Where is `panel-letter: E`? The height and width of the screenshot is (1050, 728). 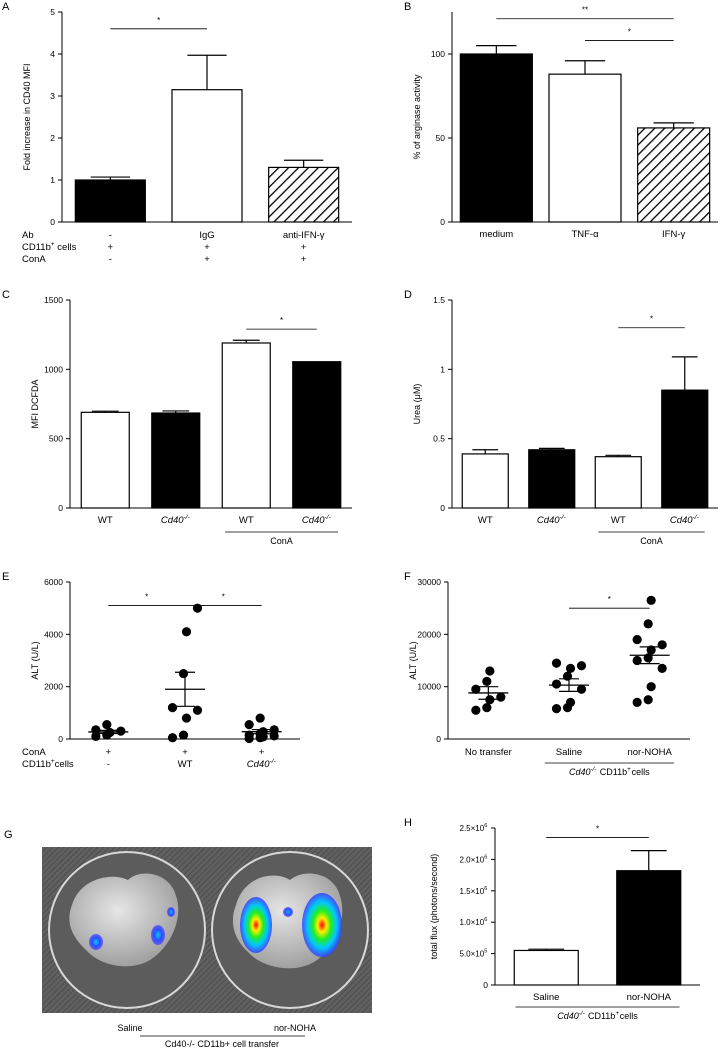 panel-letter: E is located at coordinates (5, 577).